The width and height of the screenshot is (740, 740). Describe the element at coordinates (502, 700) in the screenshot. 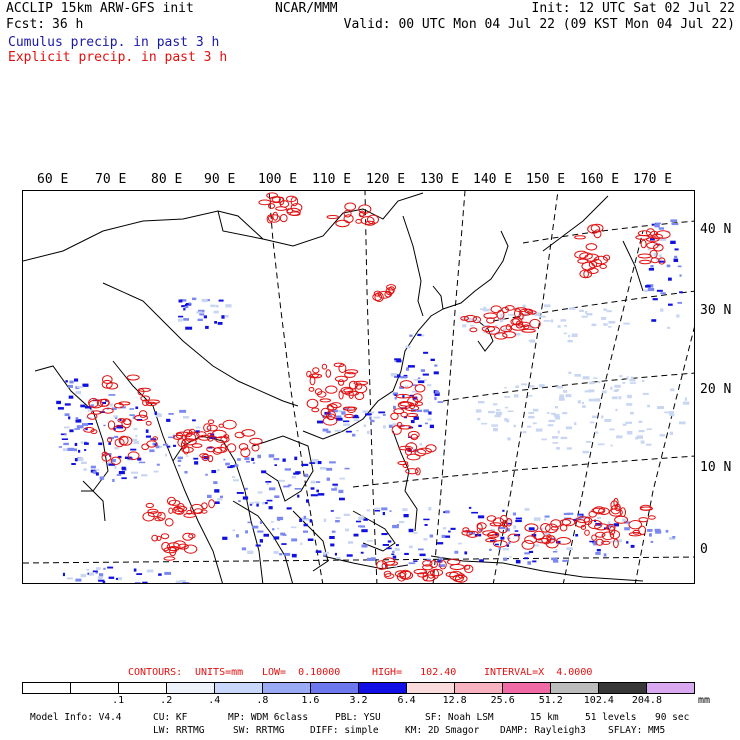

I see `colorbar-label: 25.6` at that location.